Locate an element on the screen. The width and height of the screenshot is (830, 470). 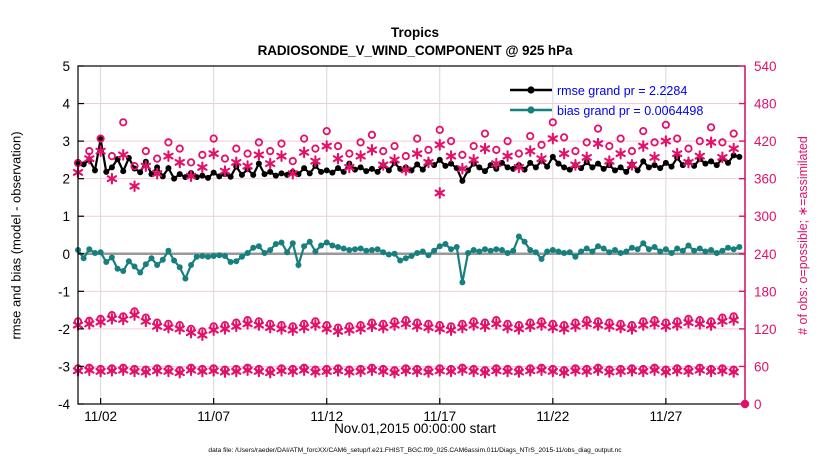
y-tick-label-left: 3 is located at coordinates (66, 141).